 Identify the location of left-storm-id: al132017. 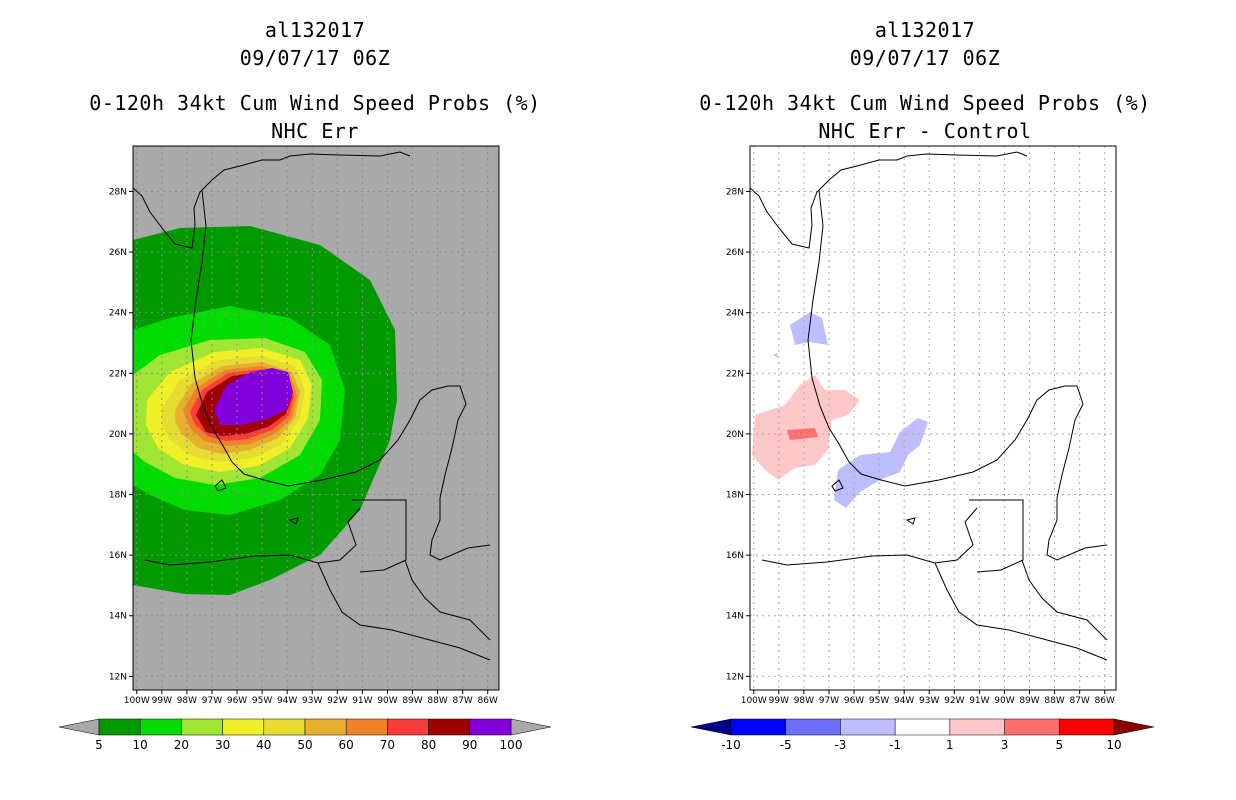
(315, 30).